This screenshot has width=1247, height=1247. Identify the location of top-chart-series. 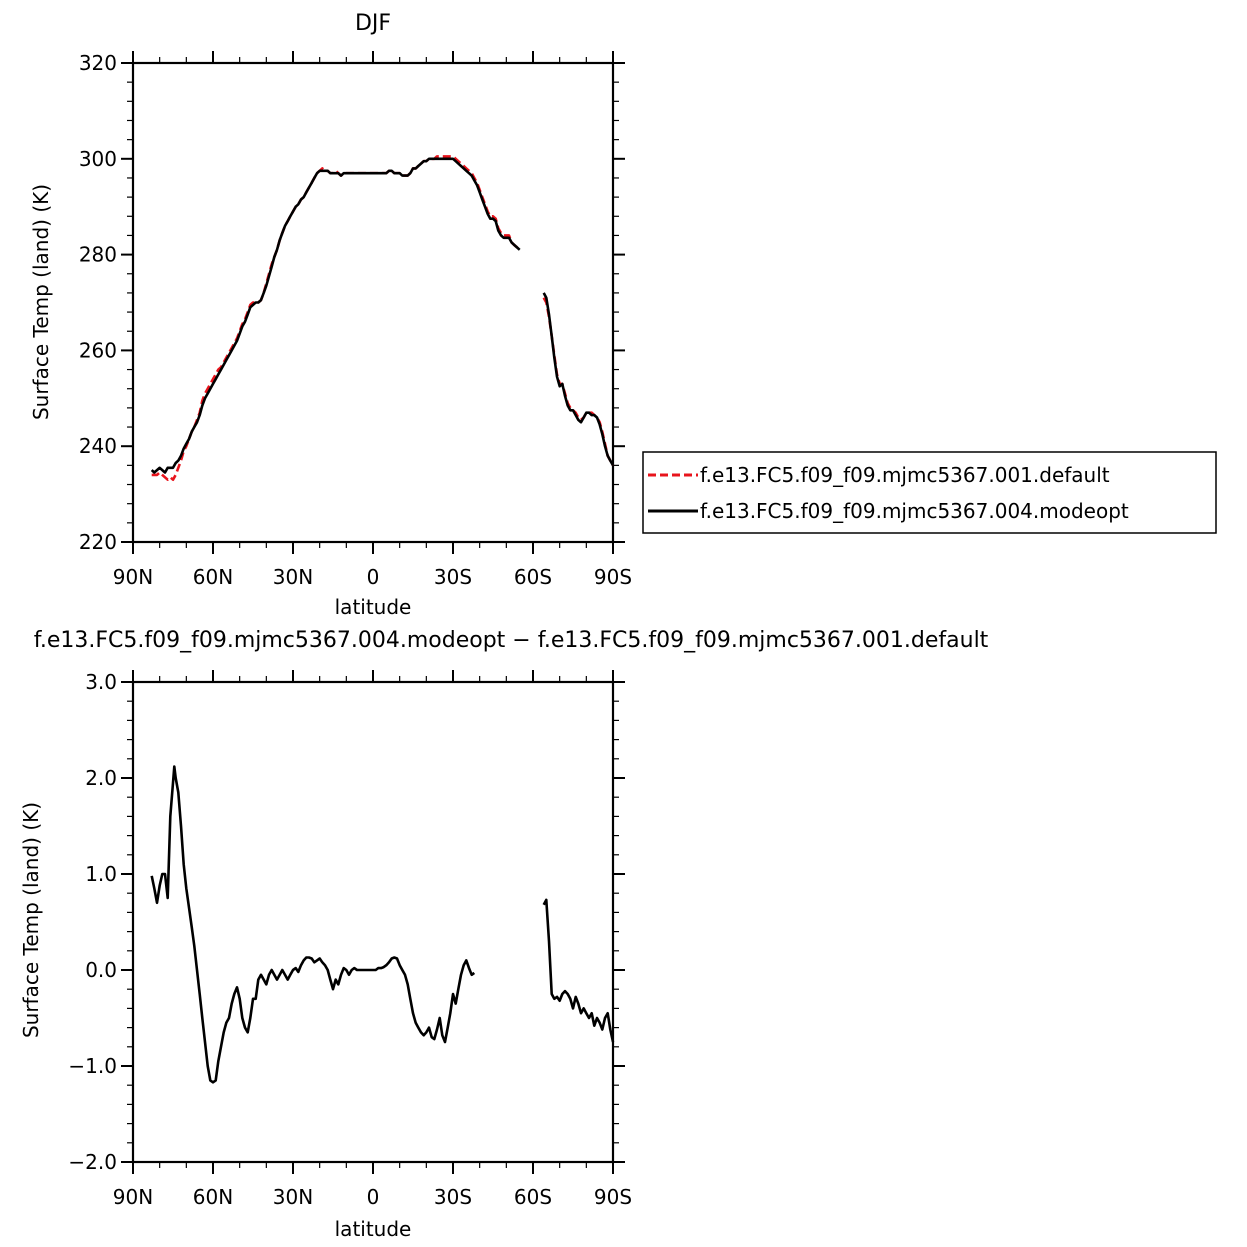
(382, 318).